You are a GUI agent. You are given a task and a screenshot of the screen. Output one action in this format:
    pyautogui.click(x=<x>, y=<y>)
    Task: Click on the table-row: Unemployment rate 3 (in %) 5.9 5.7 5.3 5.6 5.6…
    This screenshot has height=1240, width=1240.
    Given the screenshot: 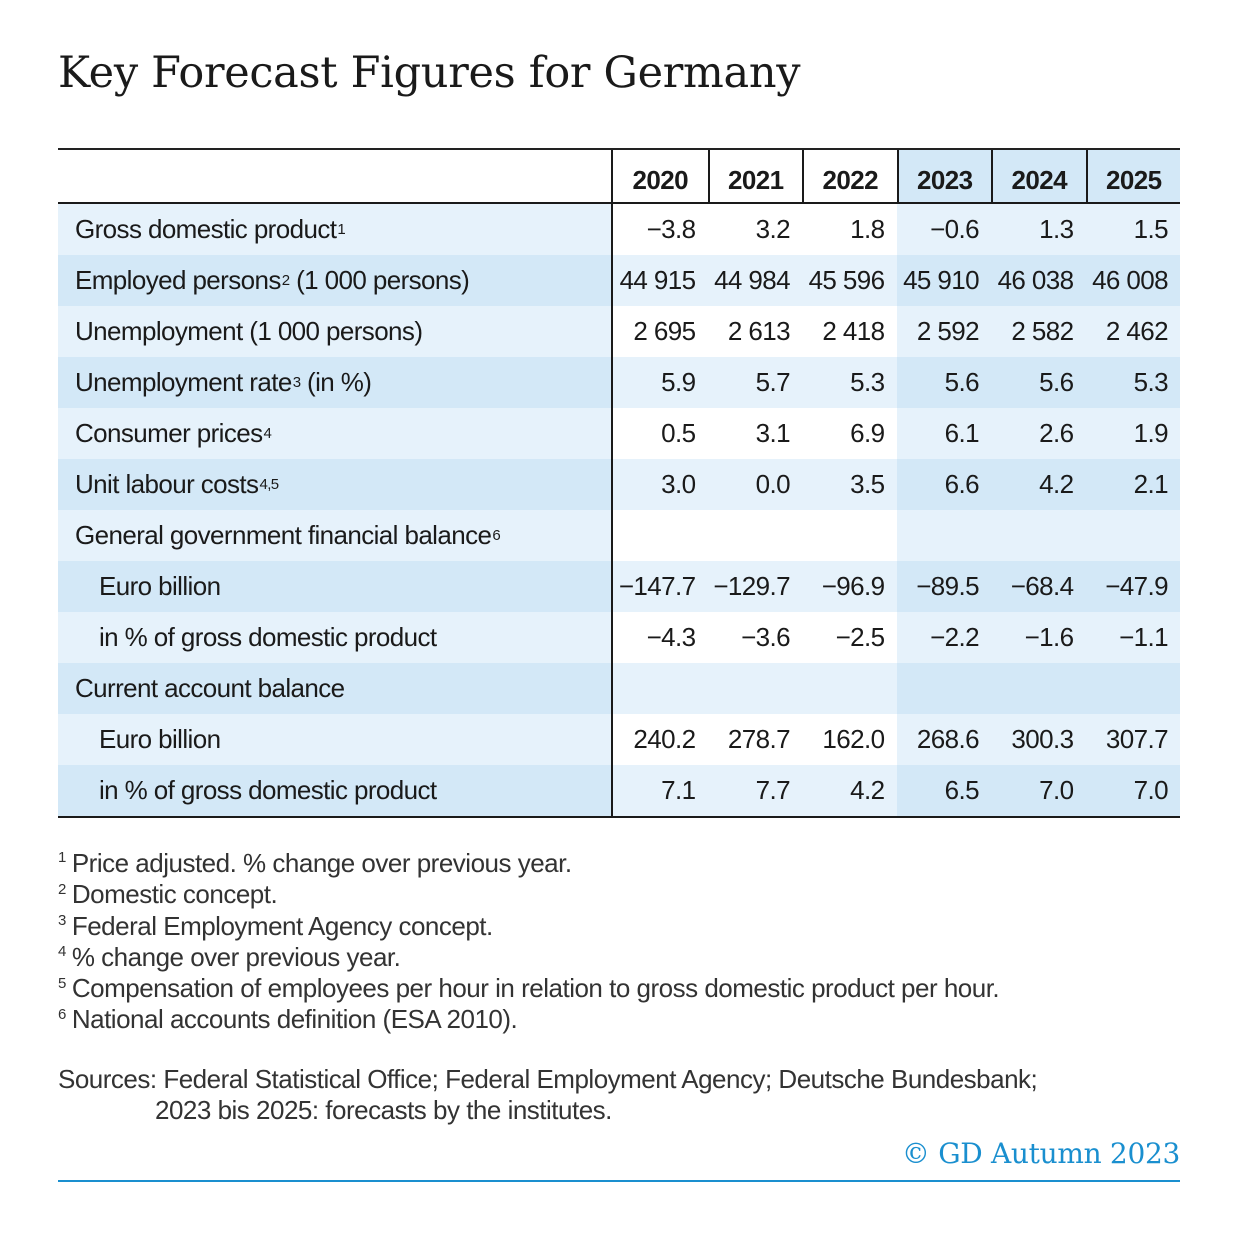 What is the action you would take?
    pyautogui.click(x=619, y=382)
    